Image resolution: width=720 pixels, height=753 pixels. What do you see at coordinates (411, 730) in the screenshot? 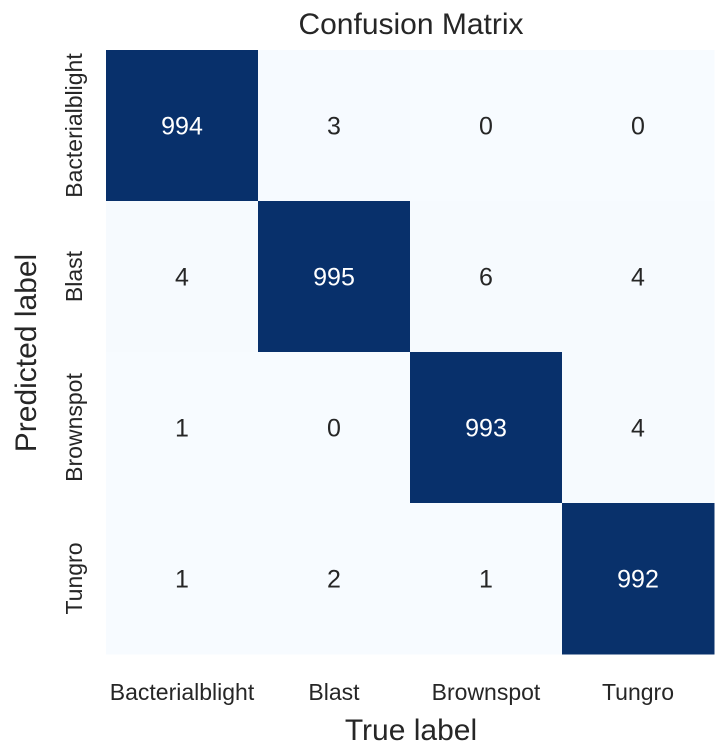
I see `x-axis-label: True label` at bounding box center [411, 730].